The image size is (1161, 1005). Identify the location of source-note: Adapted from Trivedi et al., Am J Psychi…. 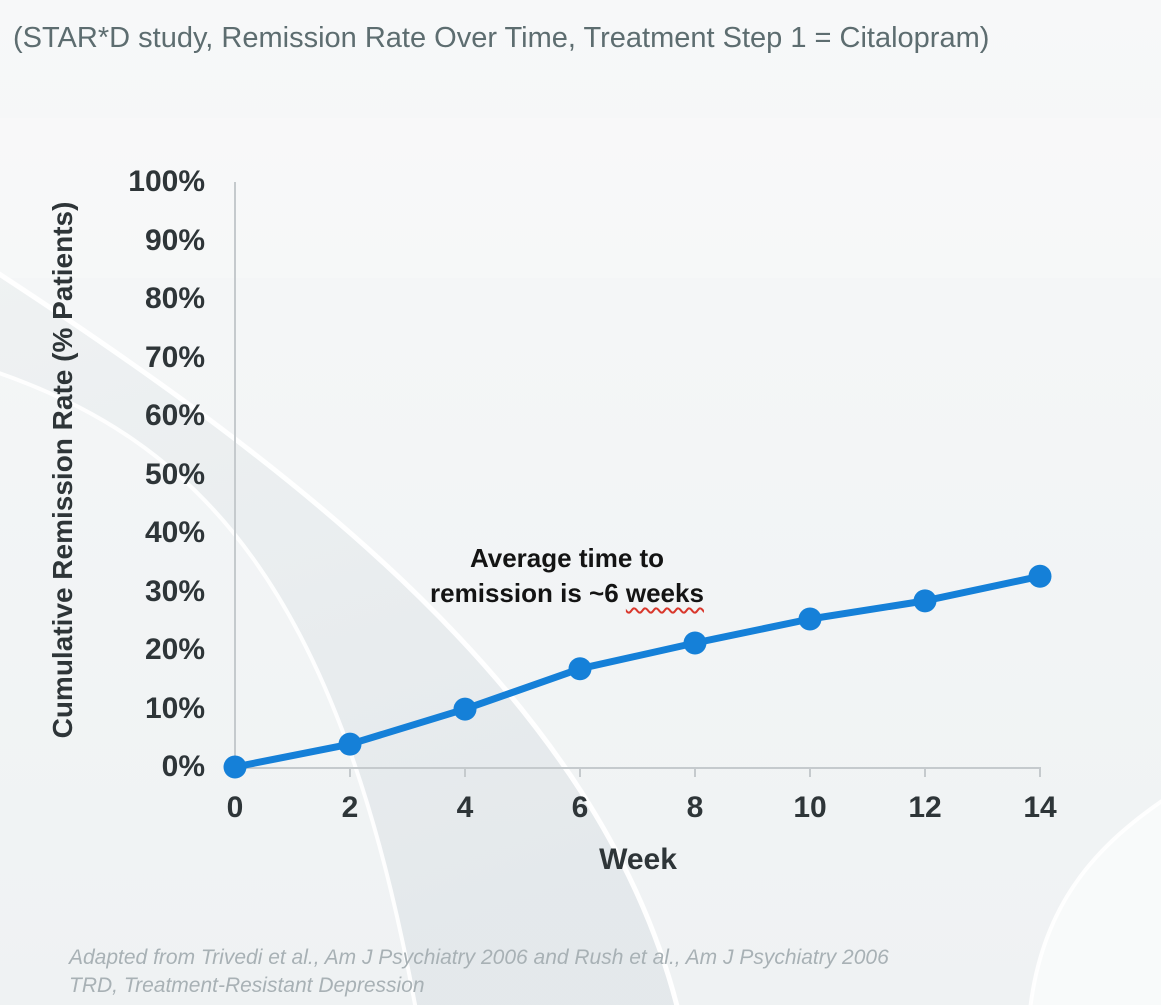
(569, 972).